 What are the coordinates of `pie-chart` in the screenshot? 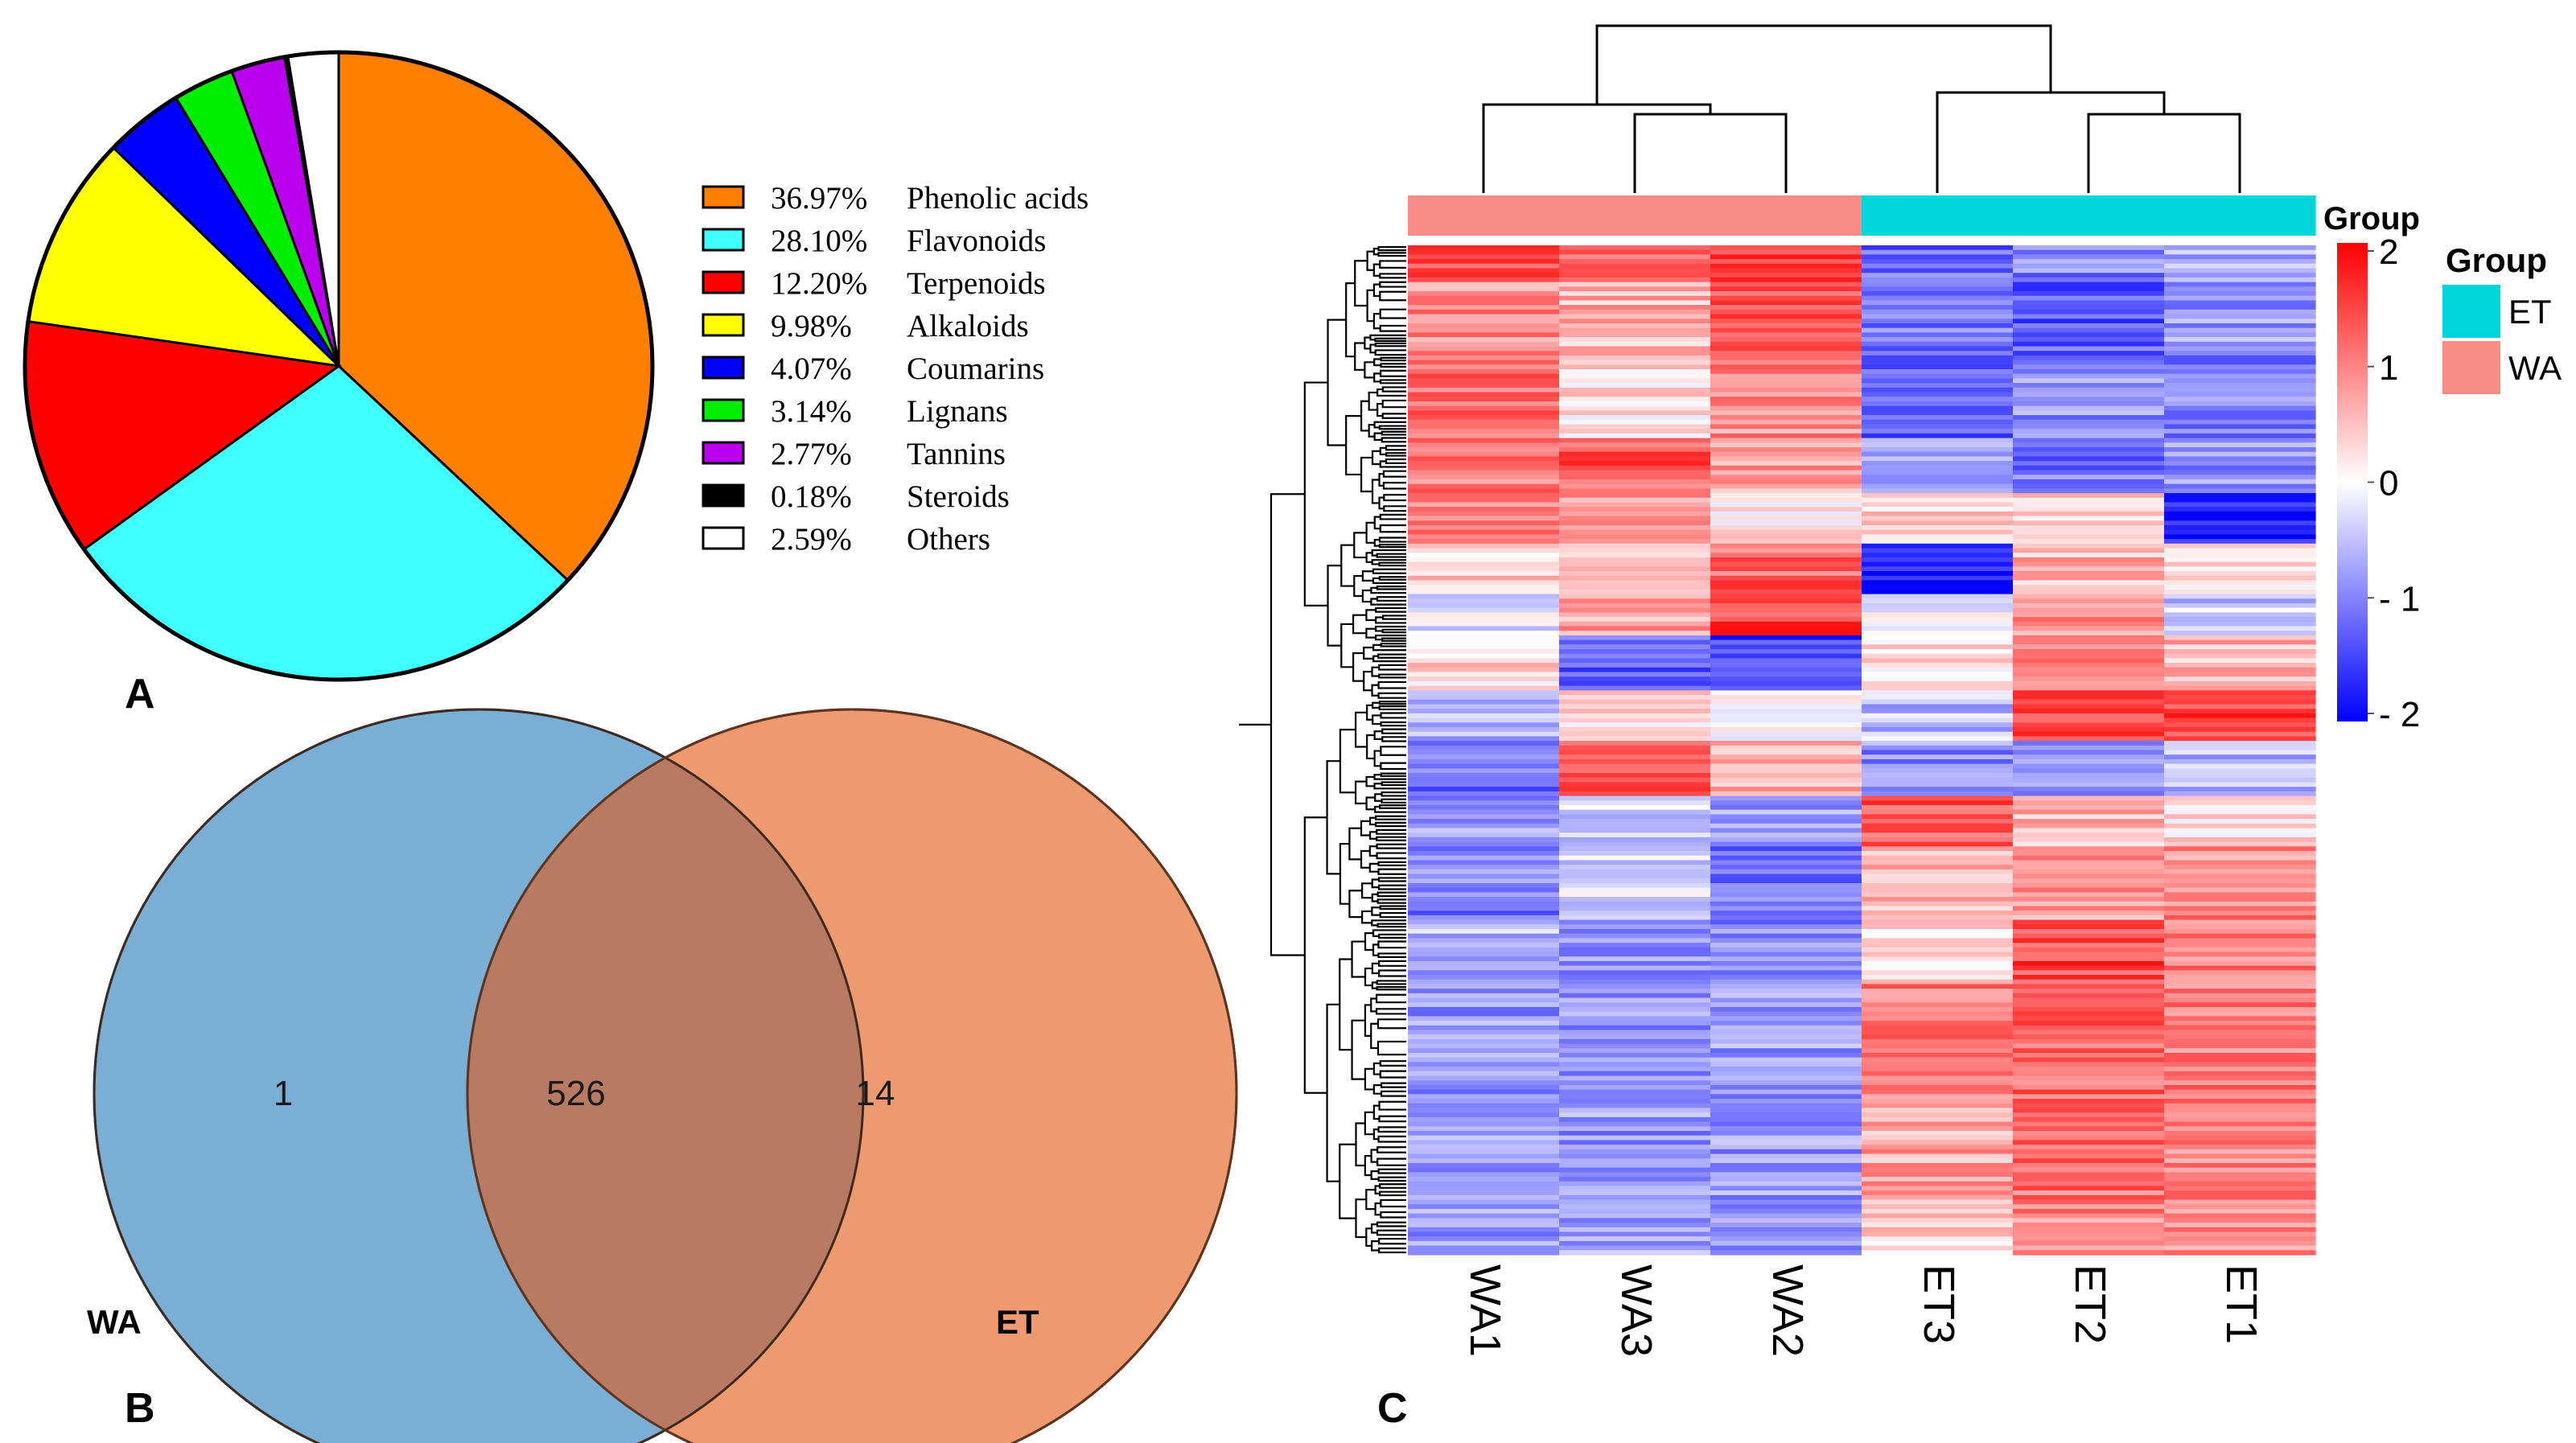 It's located at (339, 366).